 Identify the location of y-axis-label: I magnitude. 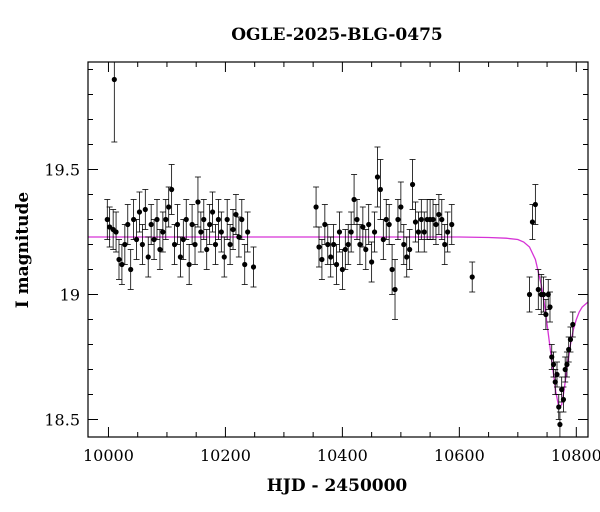
(23, 250).